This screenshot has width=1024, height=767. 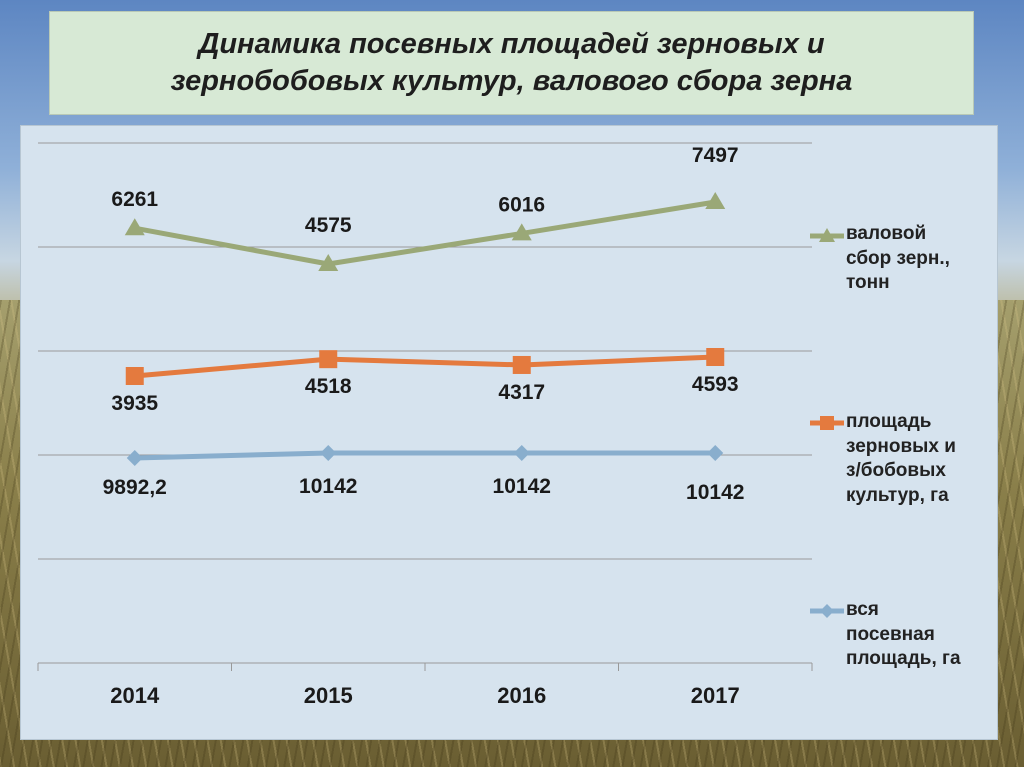 I want to click on point-total-area-2014, so click(x=134, y=458).